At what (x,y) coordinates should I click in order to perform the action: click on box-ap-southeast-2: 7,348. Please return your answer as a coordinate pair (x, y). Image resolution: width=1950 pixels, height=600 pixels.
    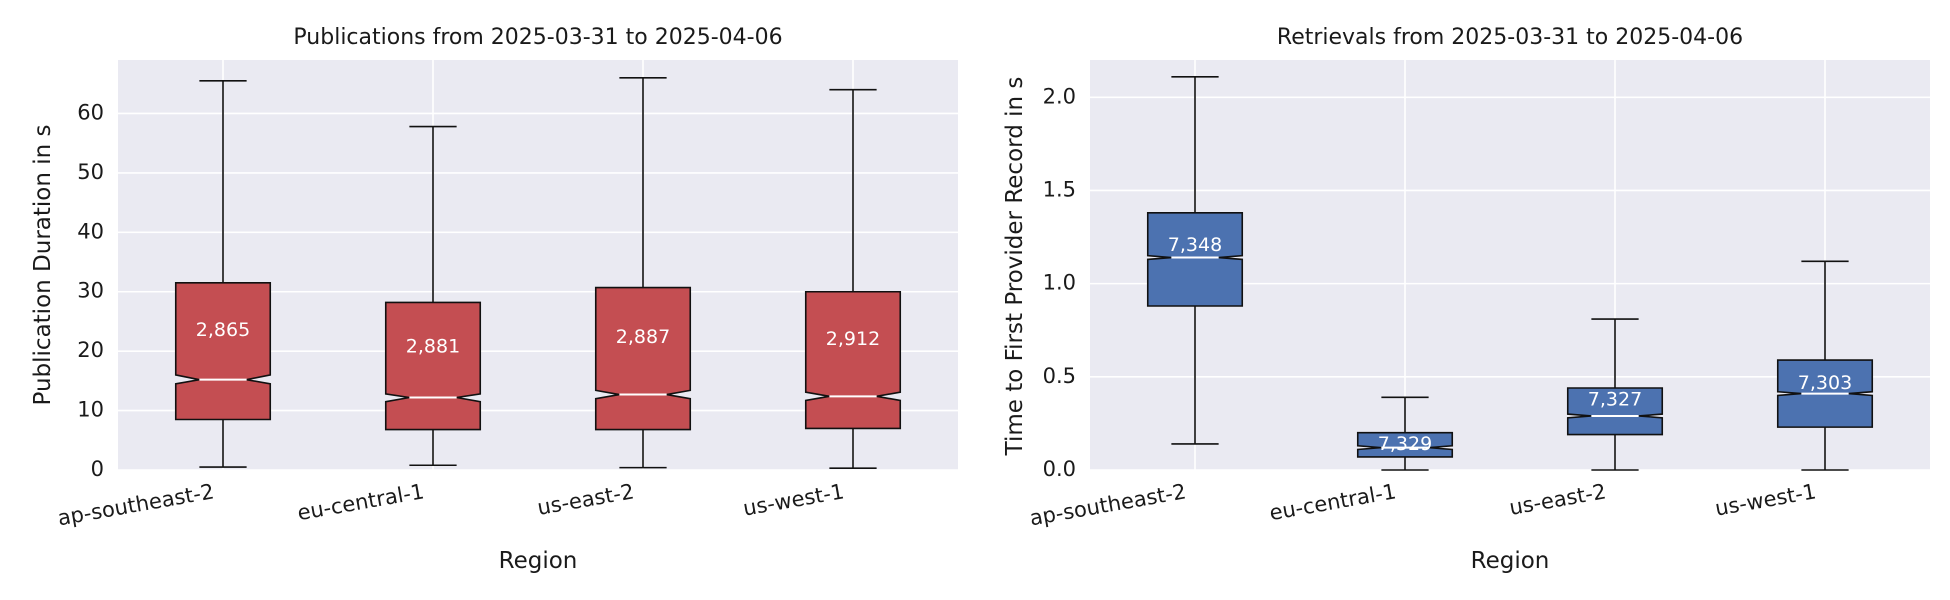
    Looking at the image, I should click on (1195, 260).